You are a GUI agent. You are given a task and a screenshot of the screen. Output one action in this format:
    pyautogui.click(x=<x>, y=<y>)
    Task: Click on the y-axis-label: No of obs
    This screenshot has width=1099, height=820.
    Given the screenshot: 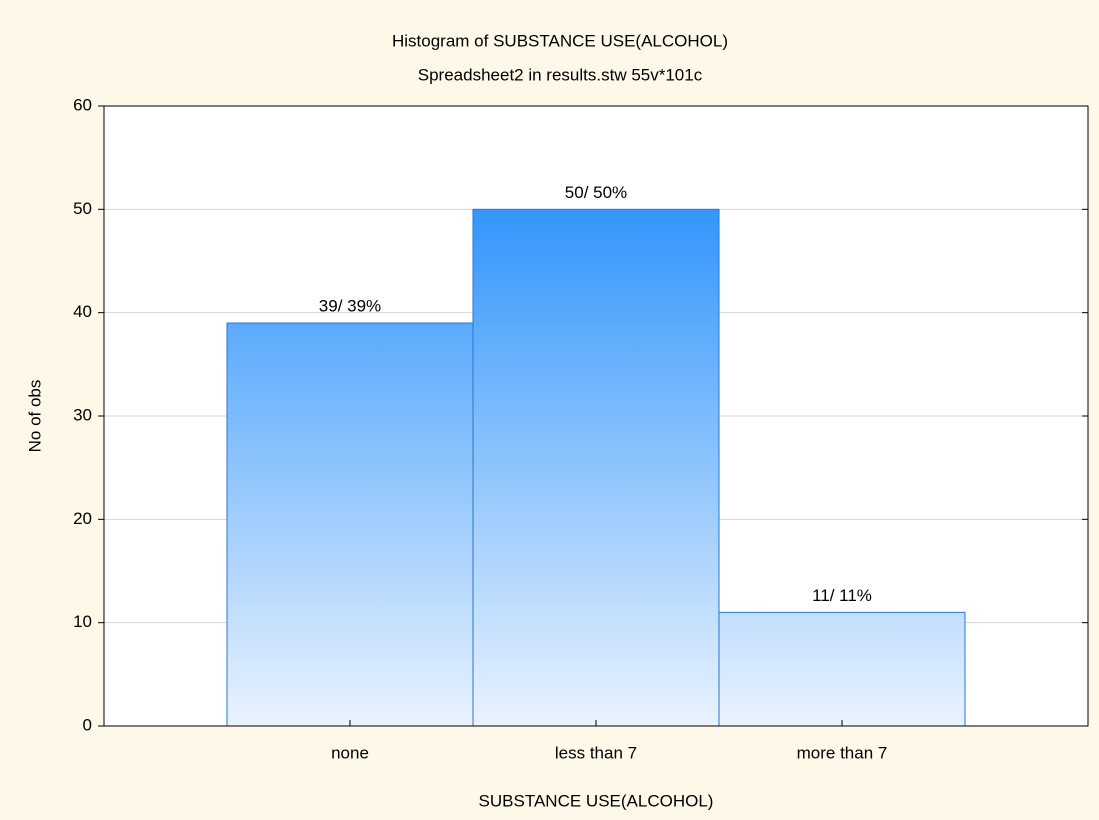 What is the action you would take?
    pyautogui.click(x=34, y=416)
    